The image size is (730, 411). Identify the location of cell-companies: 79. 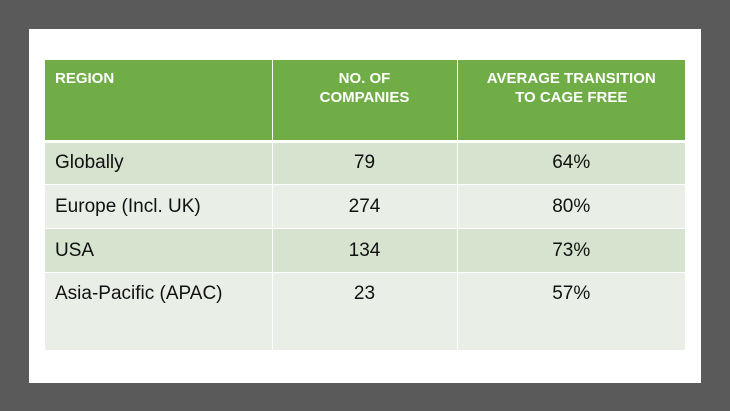
(365, 163).